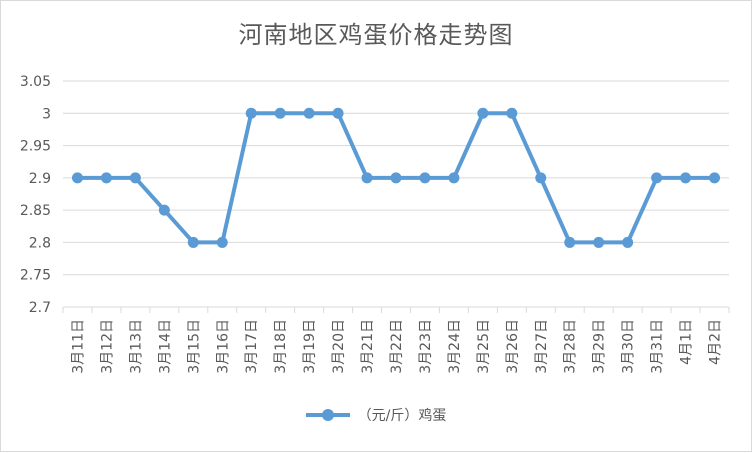 This screenshot has width=752, height=453. I want to click on y-tick-label: 2.7, so click(40, 308).